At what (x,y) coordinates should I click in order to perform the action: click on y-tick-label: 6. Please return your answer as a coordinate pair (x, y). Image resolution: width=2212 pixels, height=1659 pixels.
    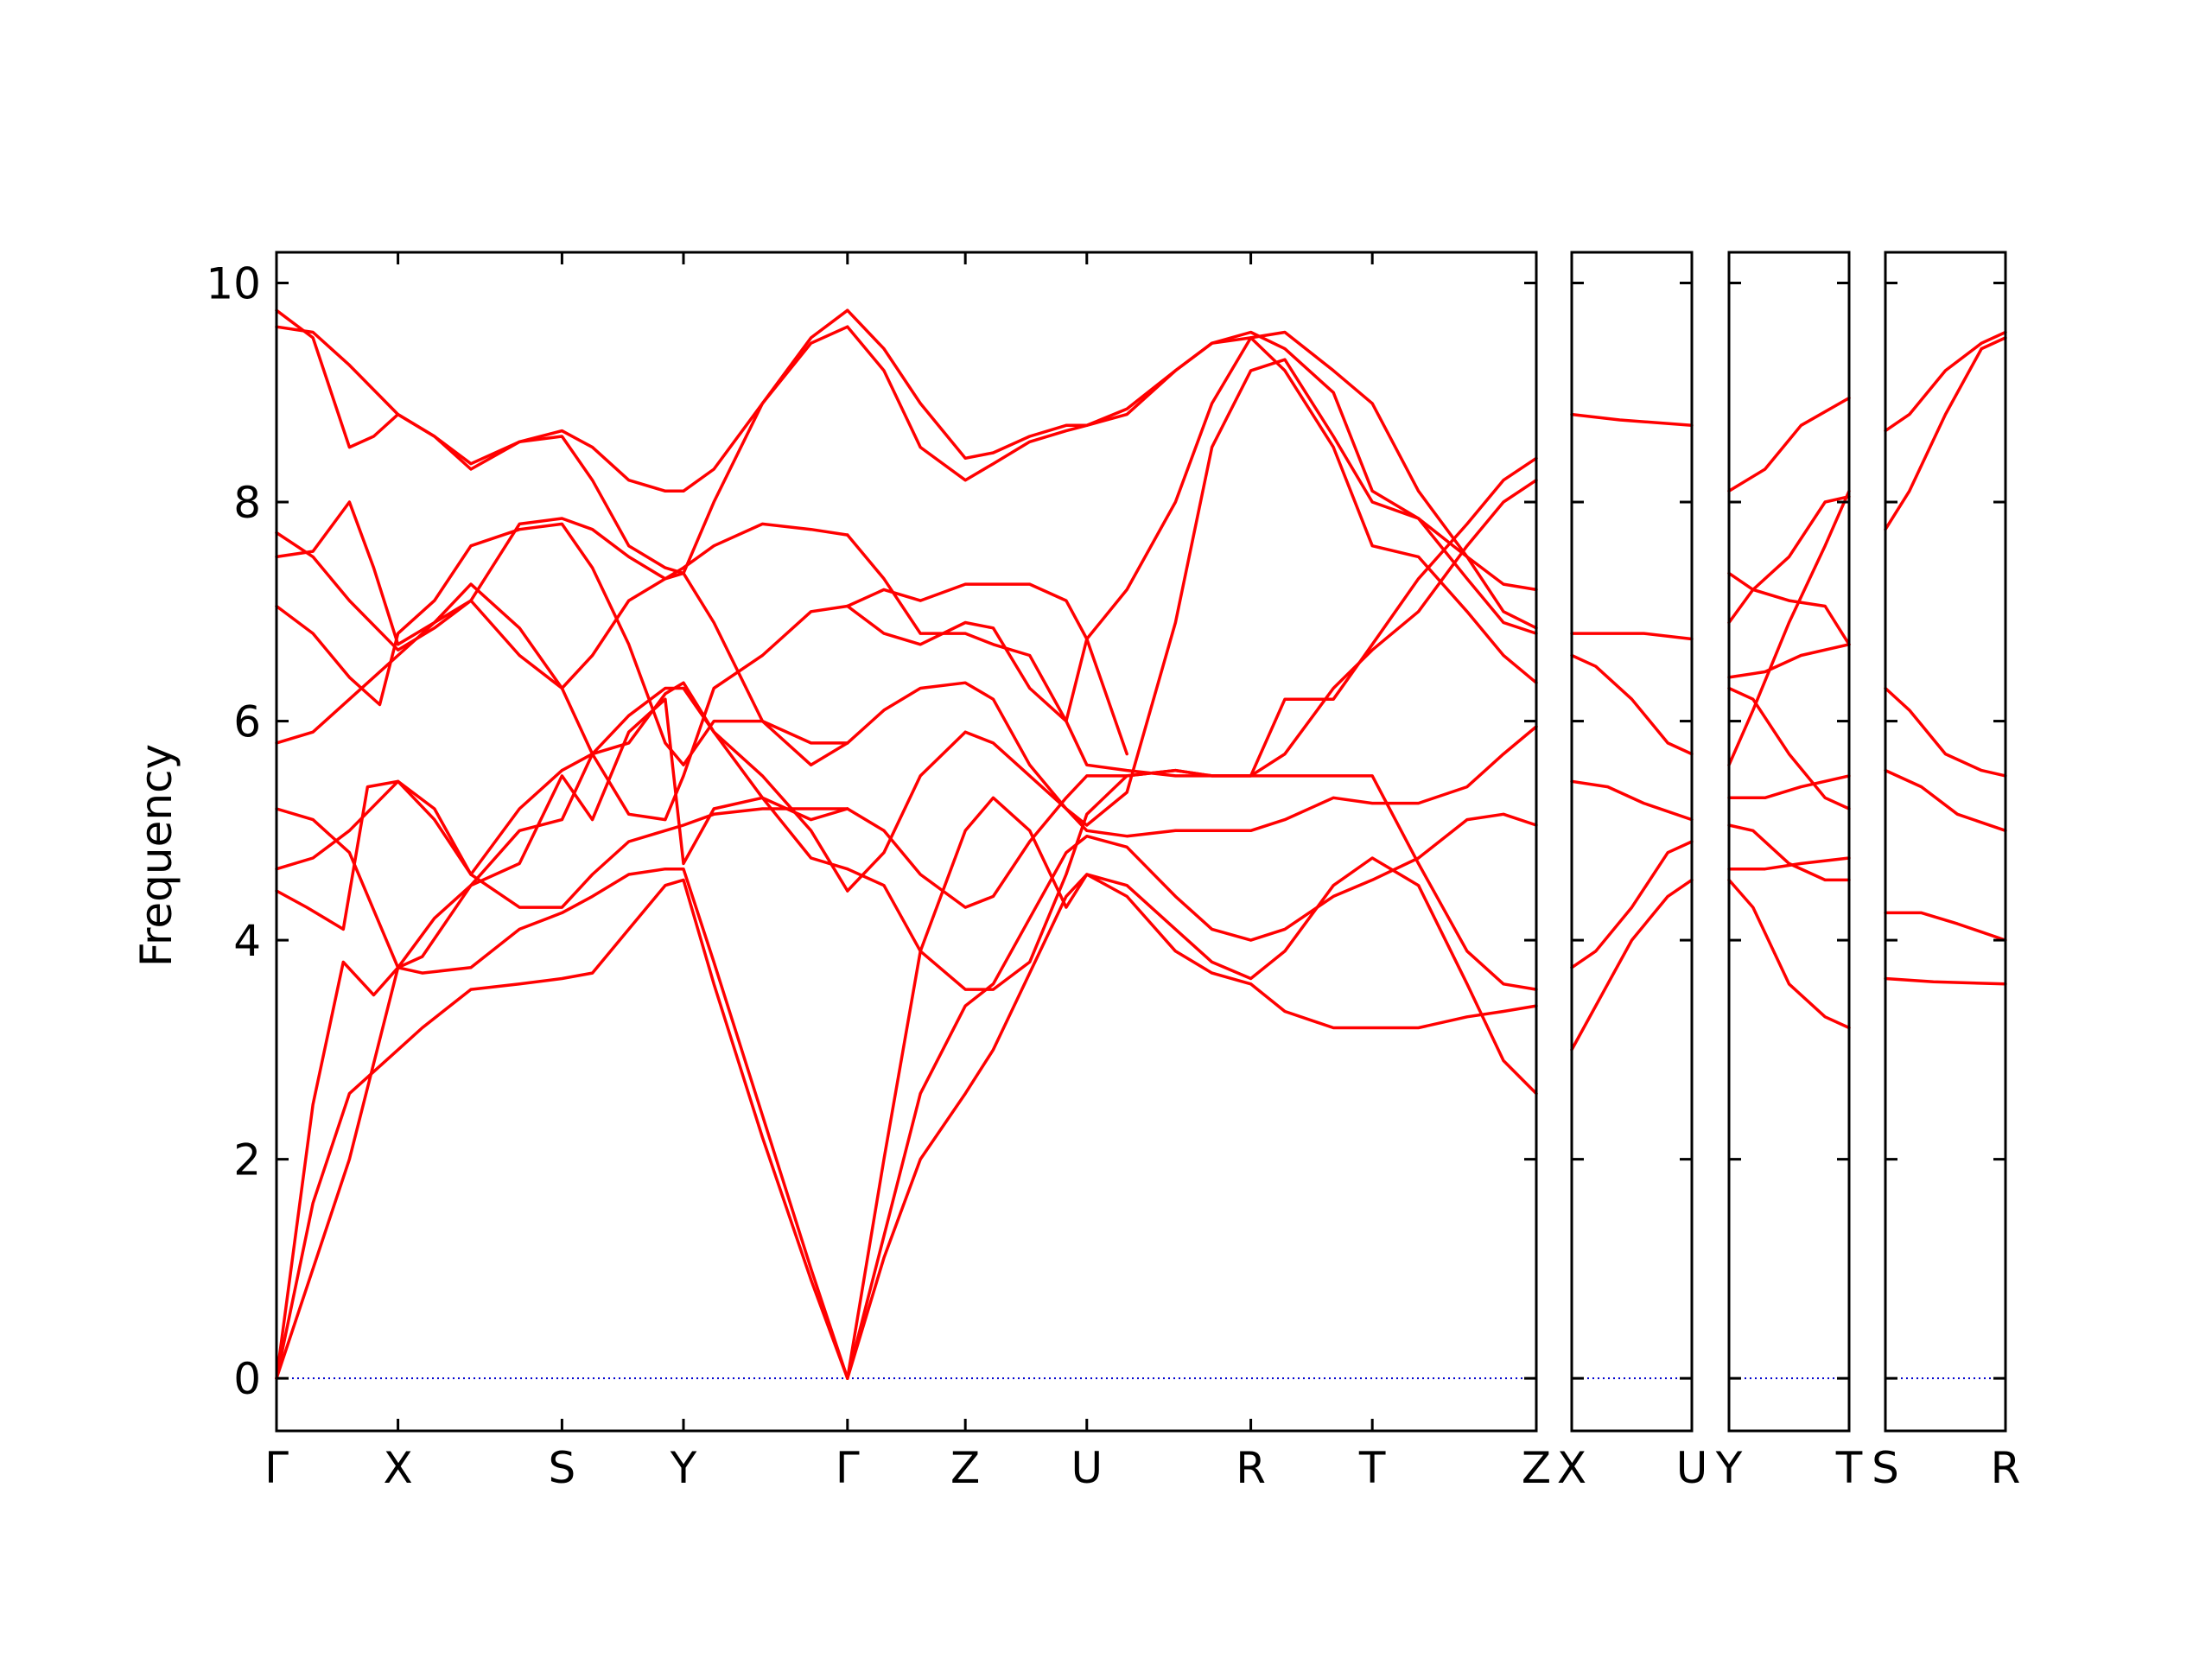
    Looking at the image, I should click on (247, 722).